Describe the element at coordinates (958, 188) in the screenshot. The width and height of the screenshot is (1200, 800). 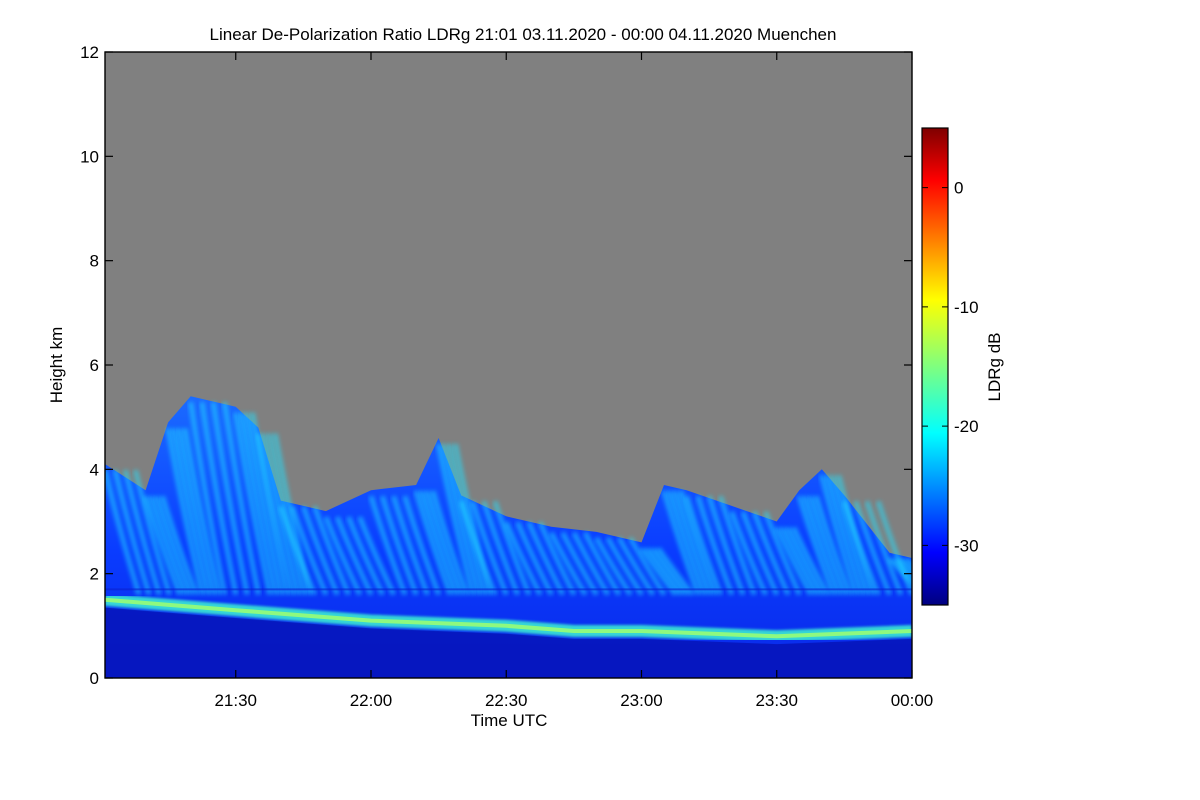
I see `colorbar-tick-label: 0` at that location.